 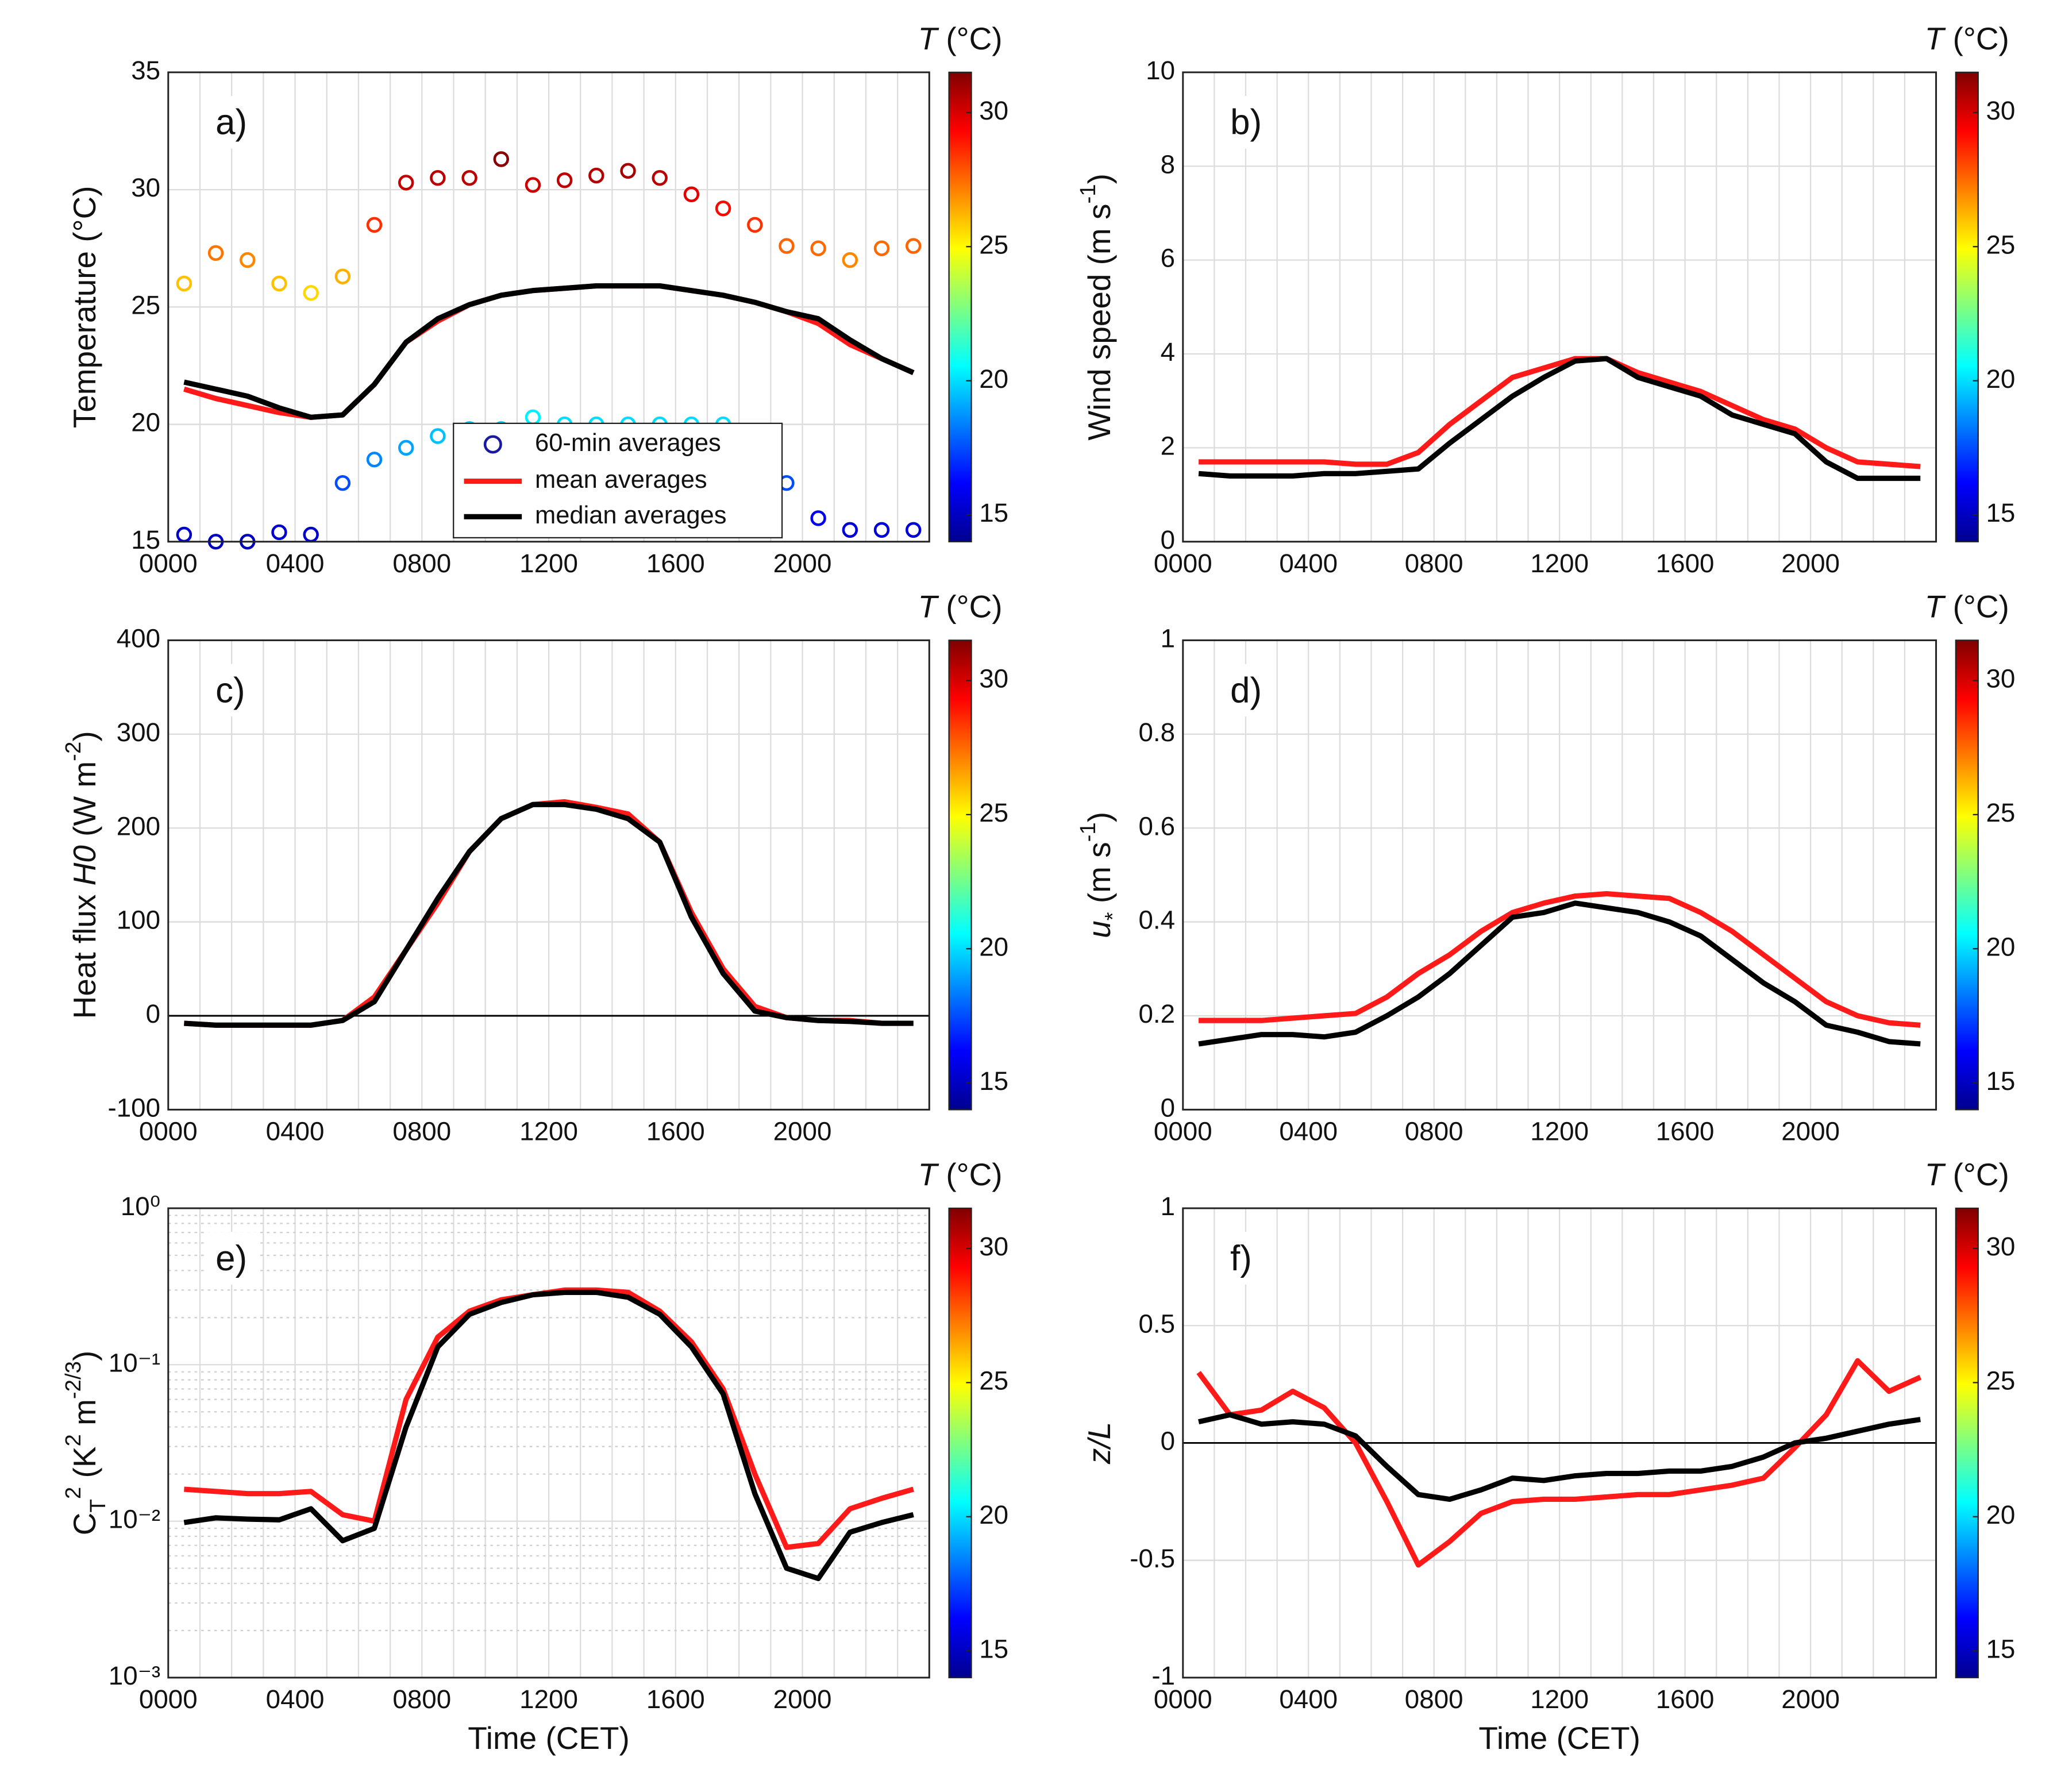 What do you see at coordinates (1168, 258) in the screenshot?
I see `y-tick-label: 6` at bounding box center [1168, 258].